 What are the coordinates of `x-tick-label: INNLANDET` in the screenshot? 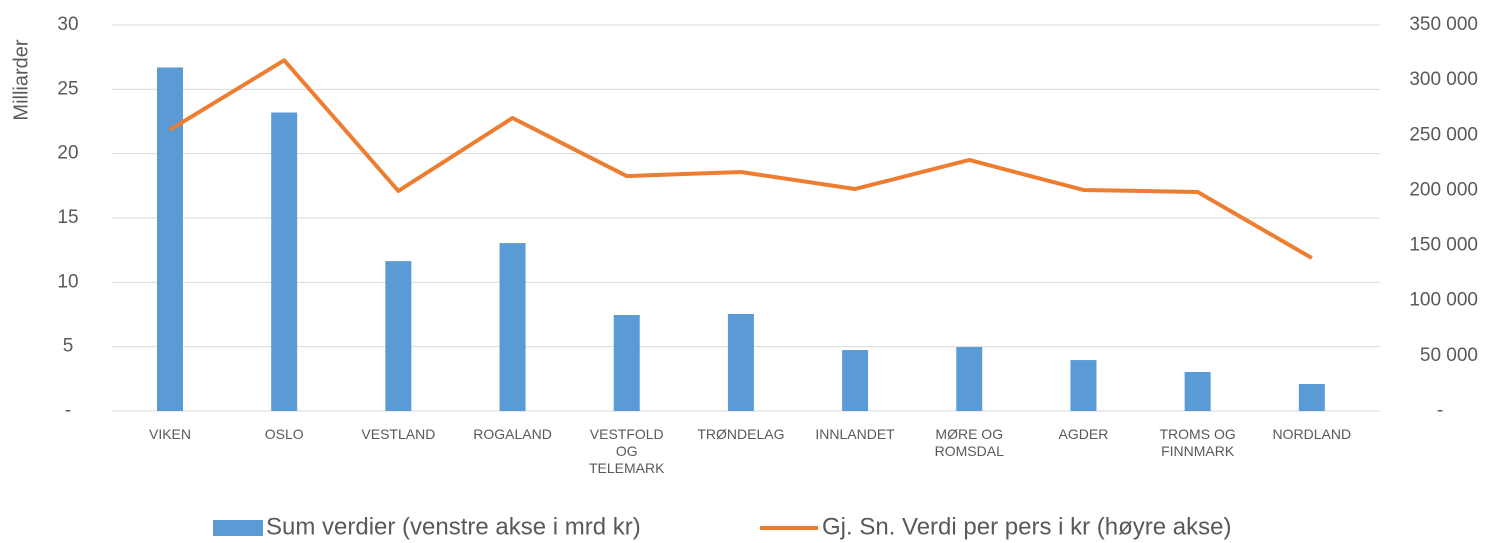 It's located at (855, 434).